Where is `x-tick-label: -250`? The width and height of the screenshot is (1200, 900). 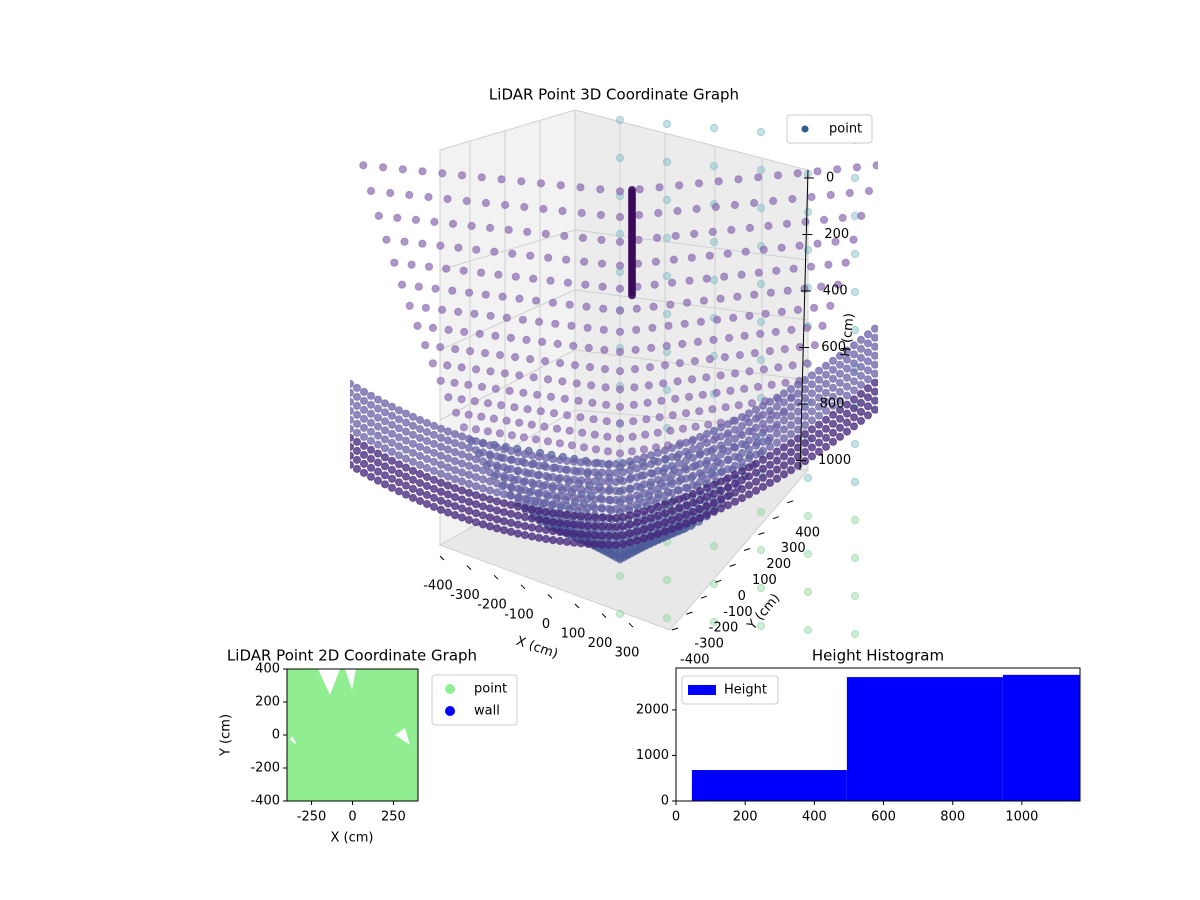 x-tick-label: -250 is located at coordinates (312, 817).